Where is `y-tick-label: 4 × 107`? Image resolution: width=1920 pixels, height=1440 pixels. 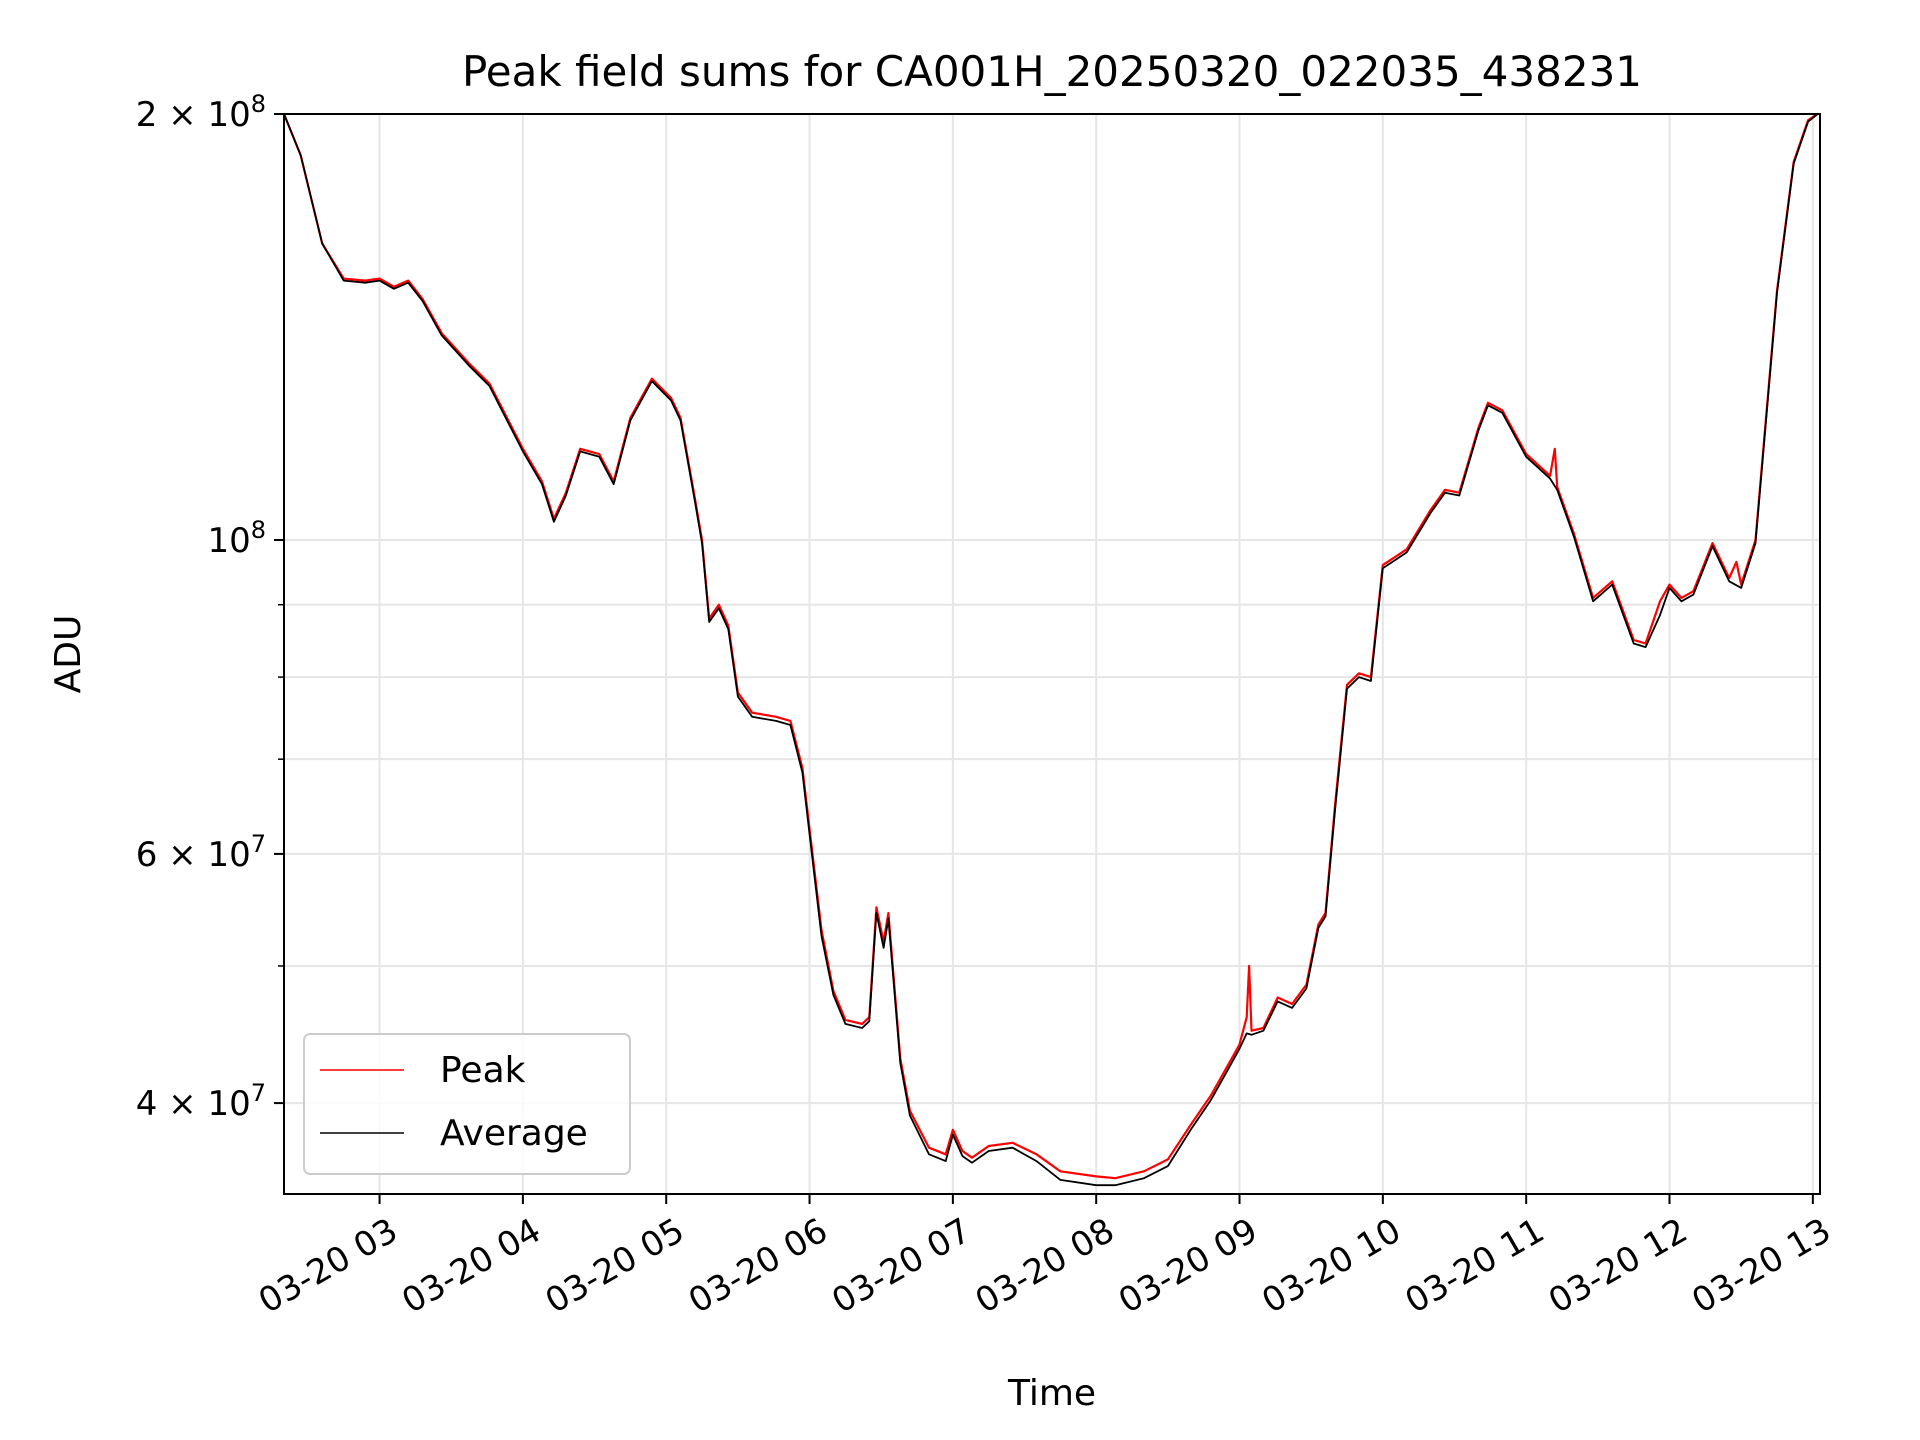
y-tick-label: 4 × 107 is located at coordinates (201, 1101).